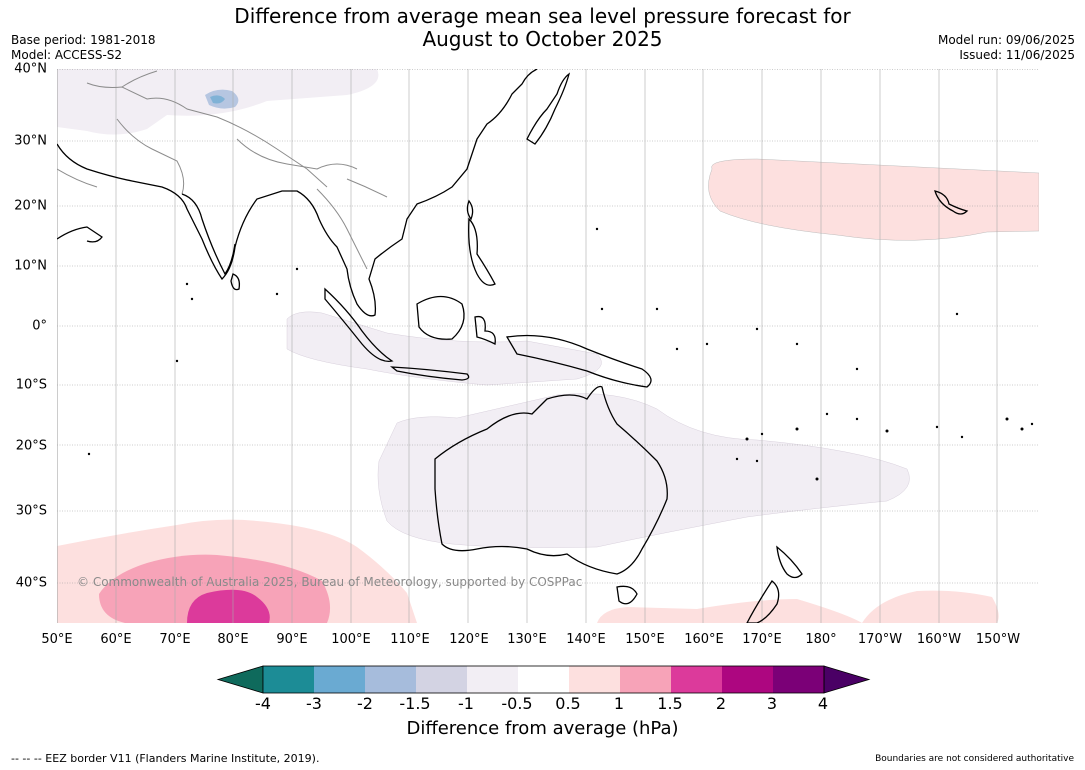 Image resolution: width=1085 pixels, height=770 pixels. I want to click on philippines, so click(482, 251).